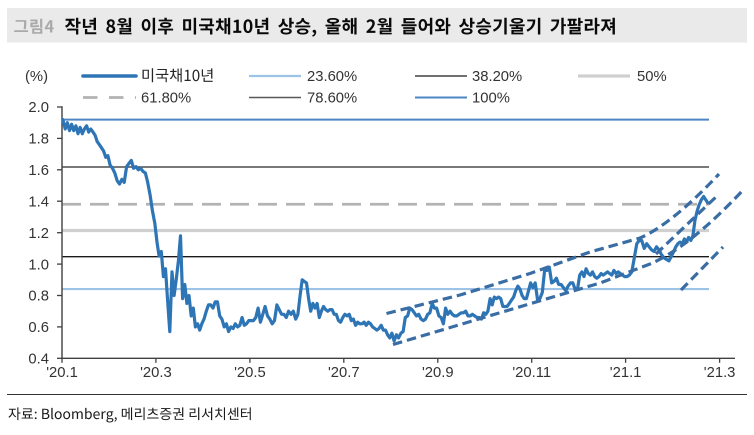 The height and width of the screenshot is (435, 754). What do you see at coordinates (38, 234) in the screenshot?
I see `svg-text: 1.2` at bounding box center [38, 234].